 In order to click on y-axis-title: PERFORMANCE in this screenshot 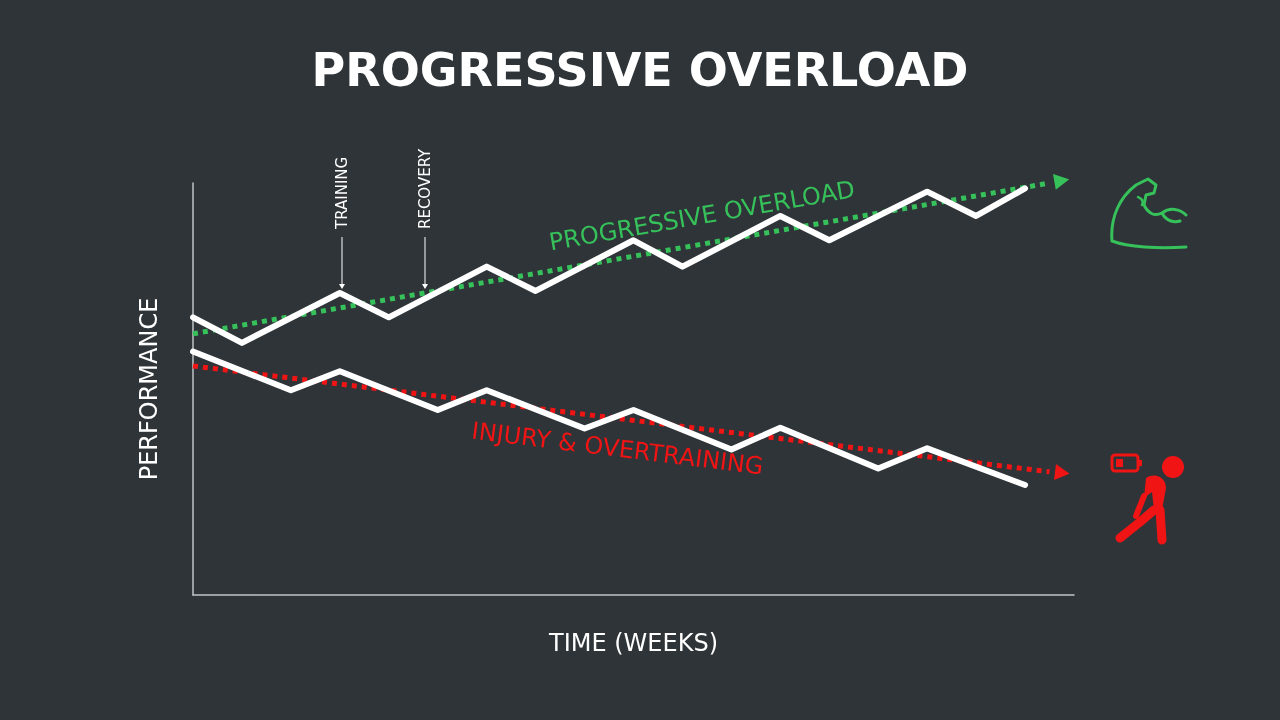, I will do `click(149, 389)`.